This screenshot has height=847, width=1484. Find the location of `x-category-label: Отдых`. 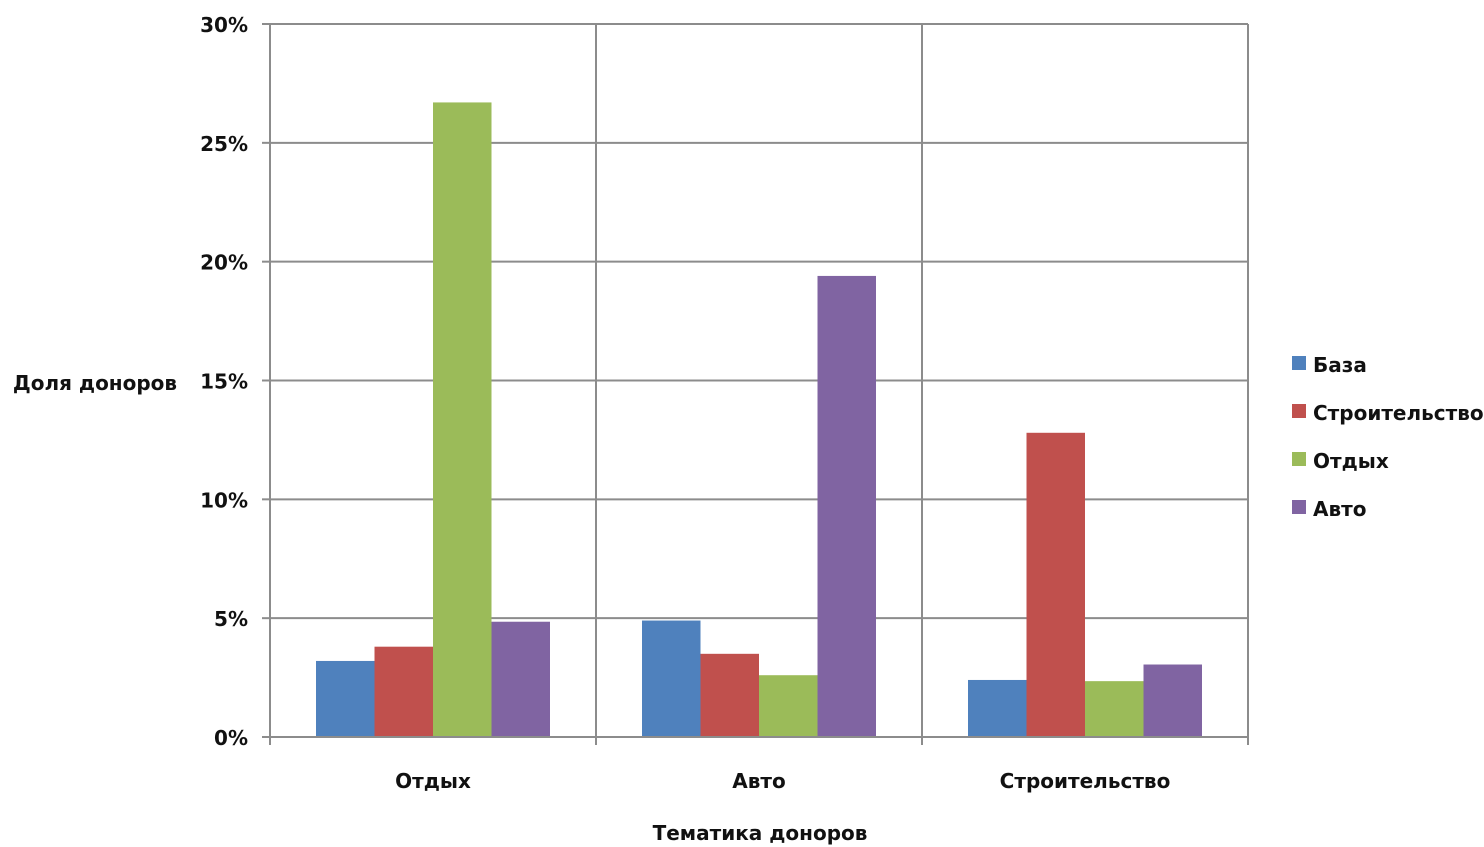

x-category-label: Отдых is located at coordinates (433, 781).